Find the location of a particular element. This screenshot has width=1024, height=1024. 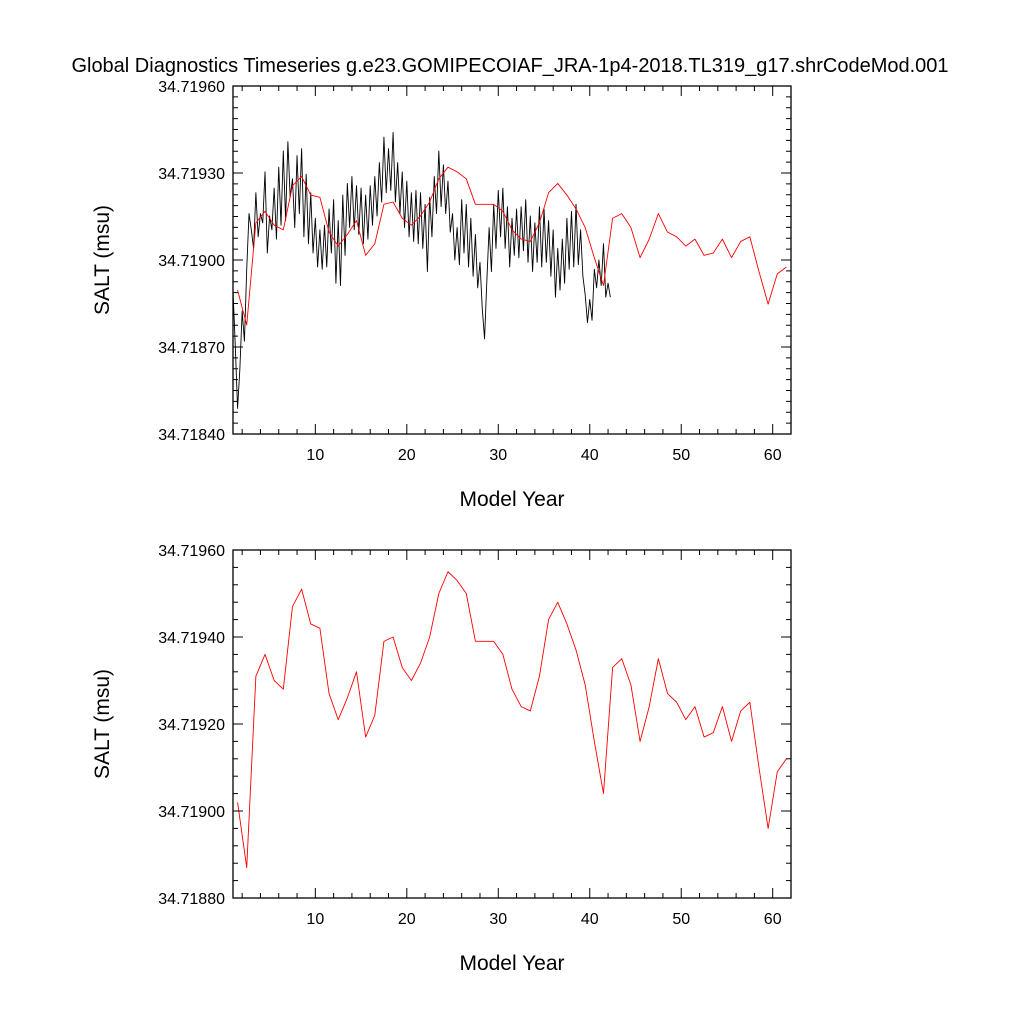

bottom-x-axis-label: Model Year is located at coordinates (511, 963).